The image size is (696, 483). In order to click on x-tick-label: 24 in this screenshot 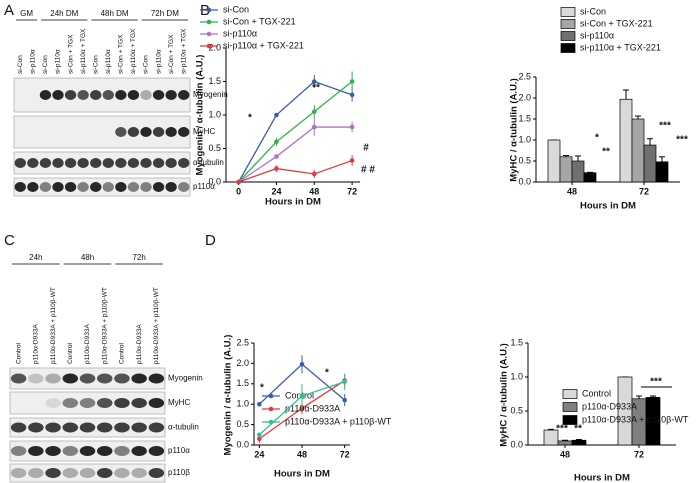, I will do `click(276, 191)`.